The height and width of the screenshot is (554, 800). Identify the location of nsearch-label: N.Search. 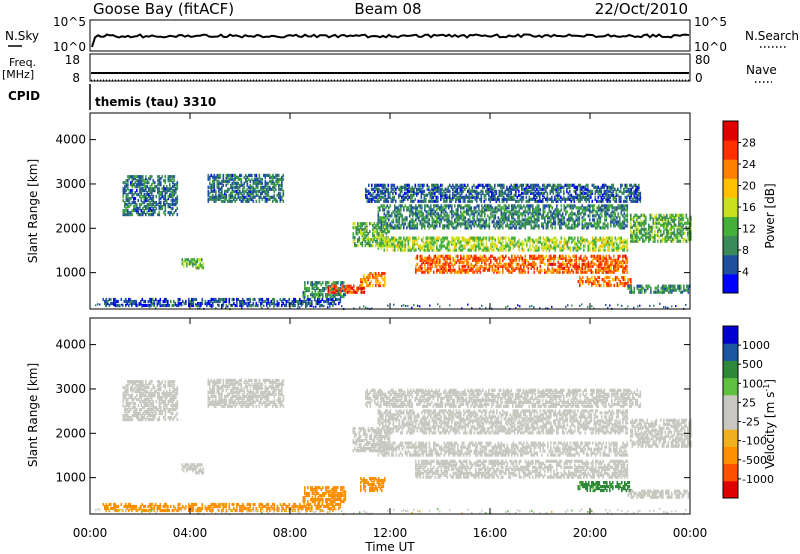
(772, 36).